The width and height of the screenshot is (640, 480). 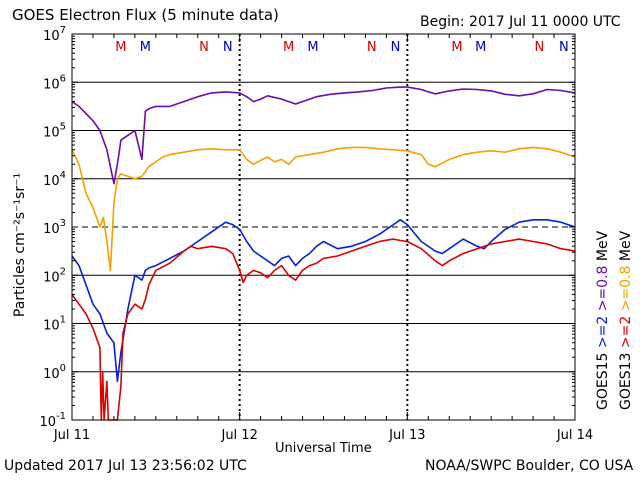 I want to click on y-axis-label: Particles cm⁻²s⁻¹sr⁻¹, so click(x=20, y=245).